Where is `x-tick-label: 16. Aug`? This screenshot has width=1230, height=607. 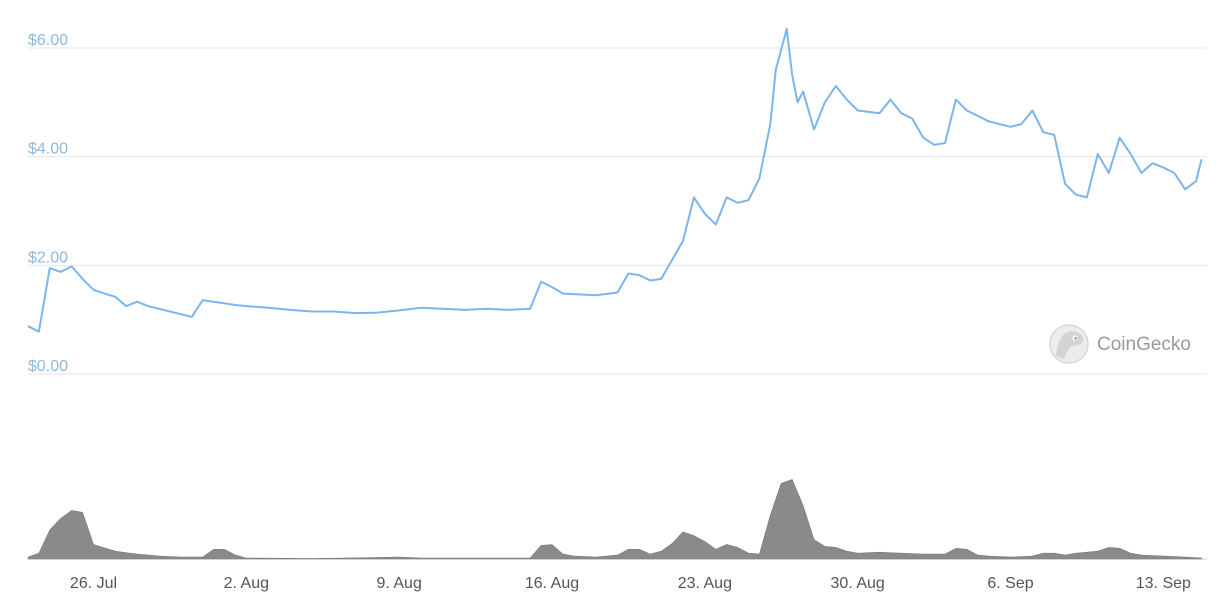 x-tick-label: 16. Aug is located at coordinates (552, 583).